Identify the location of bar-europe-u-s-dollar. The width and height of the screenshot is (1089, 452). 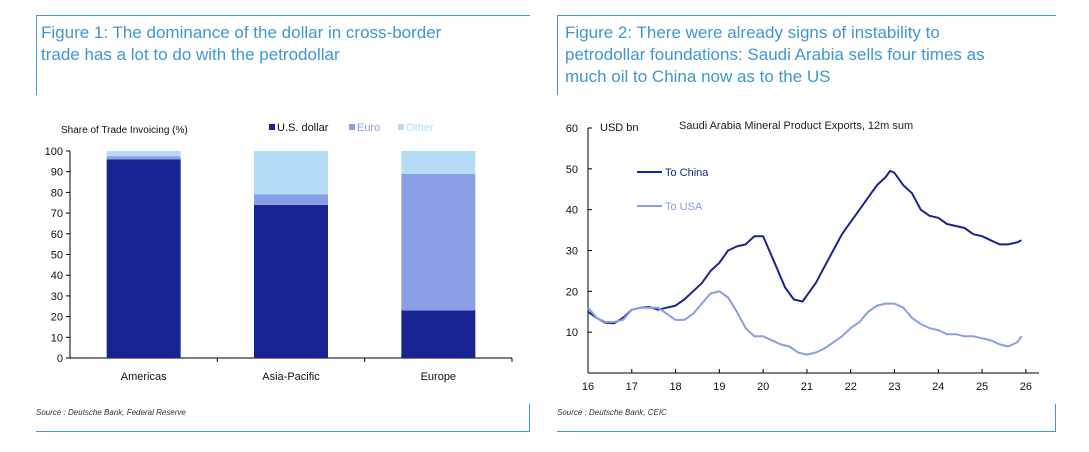
(438, 334).